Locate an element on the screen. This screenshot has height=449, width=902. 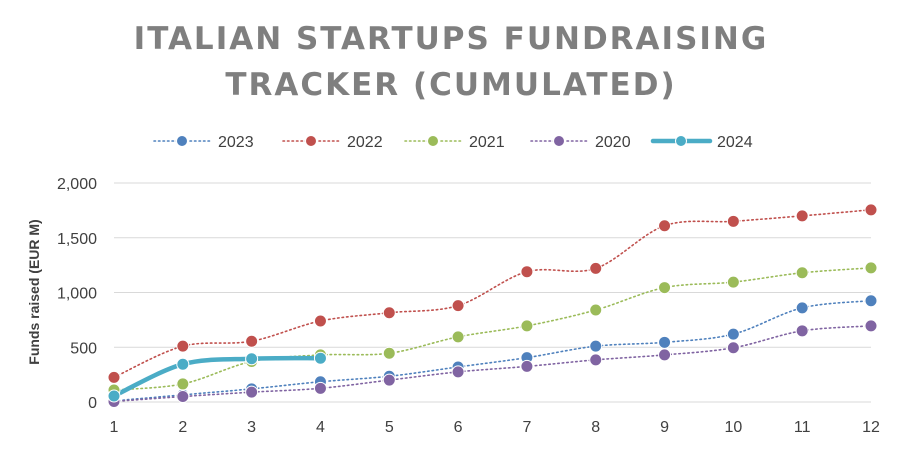
legend-marker-2020 is located at coordinates (559, 141).